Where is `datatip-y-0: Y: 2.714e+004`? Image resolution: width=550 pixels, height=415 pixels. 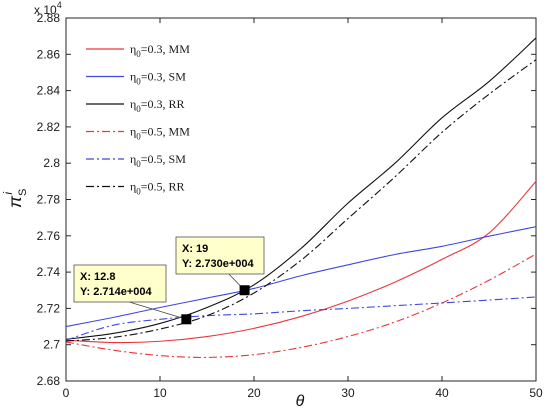 datatip-y-0: Y: 2.714e+004 is located at coordinates (116, 292).